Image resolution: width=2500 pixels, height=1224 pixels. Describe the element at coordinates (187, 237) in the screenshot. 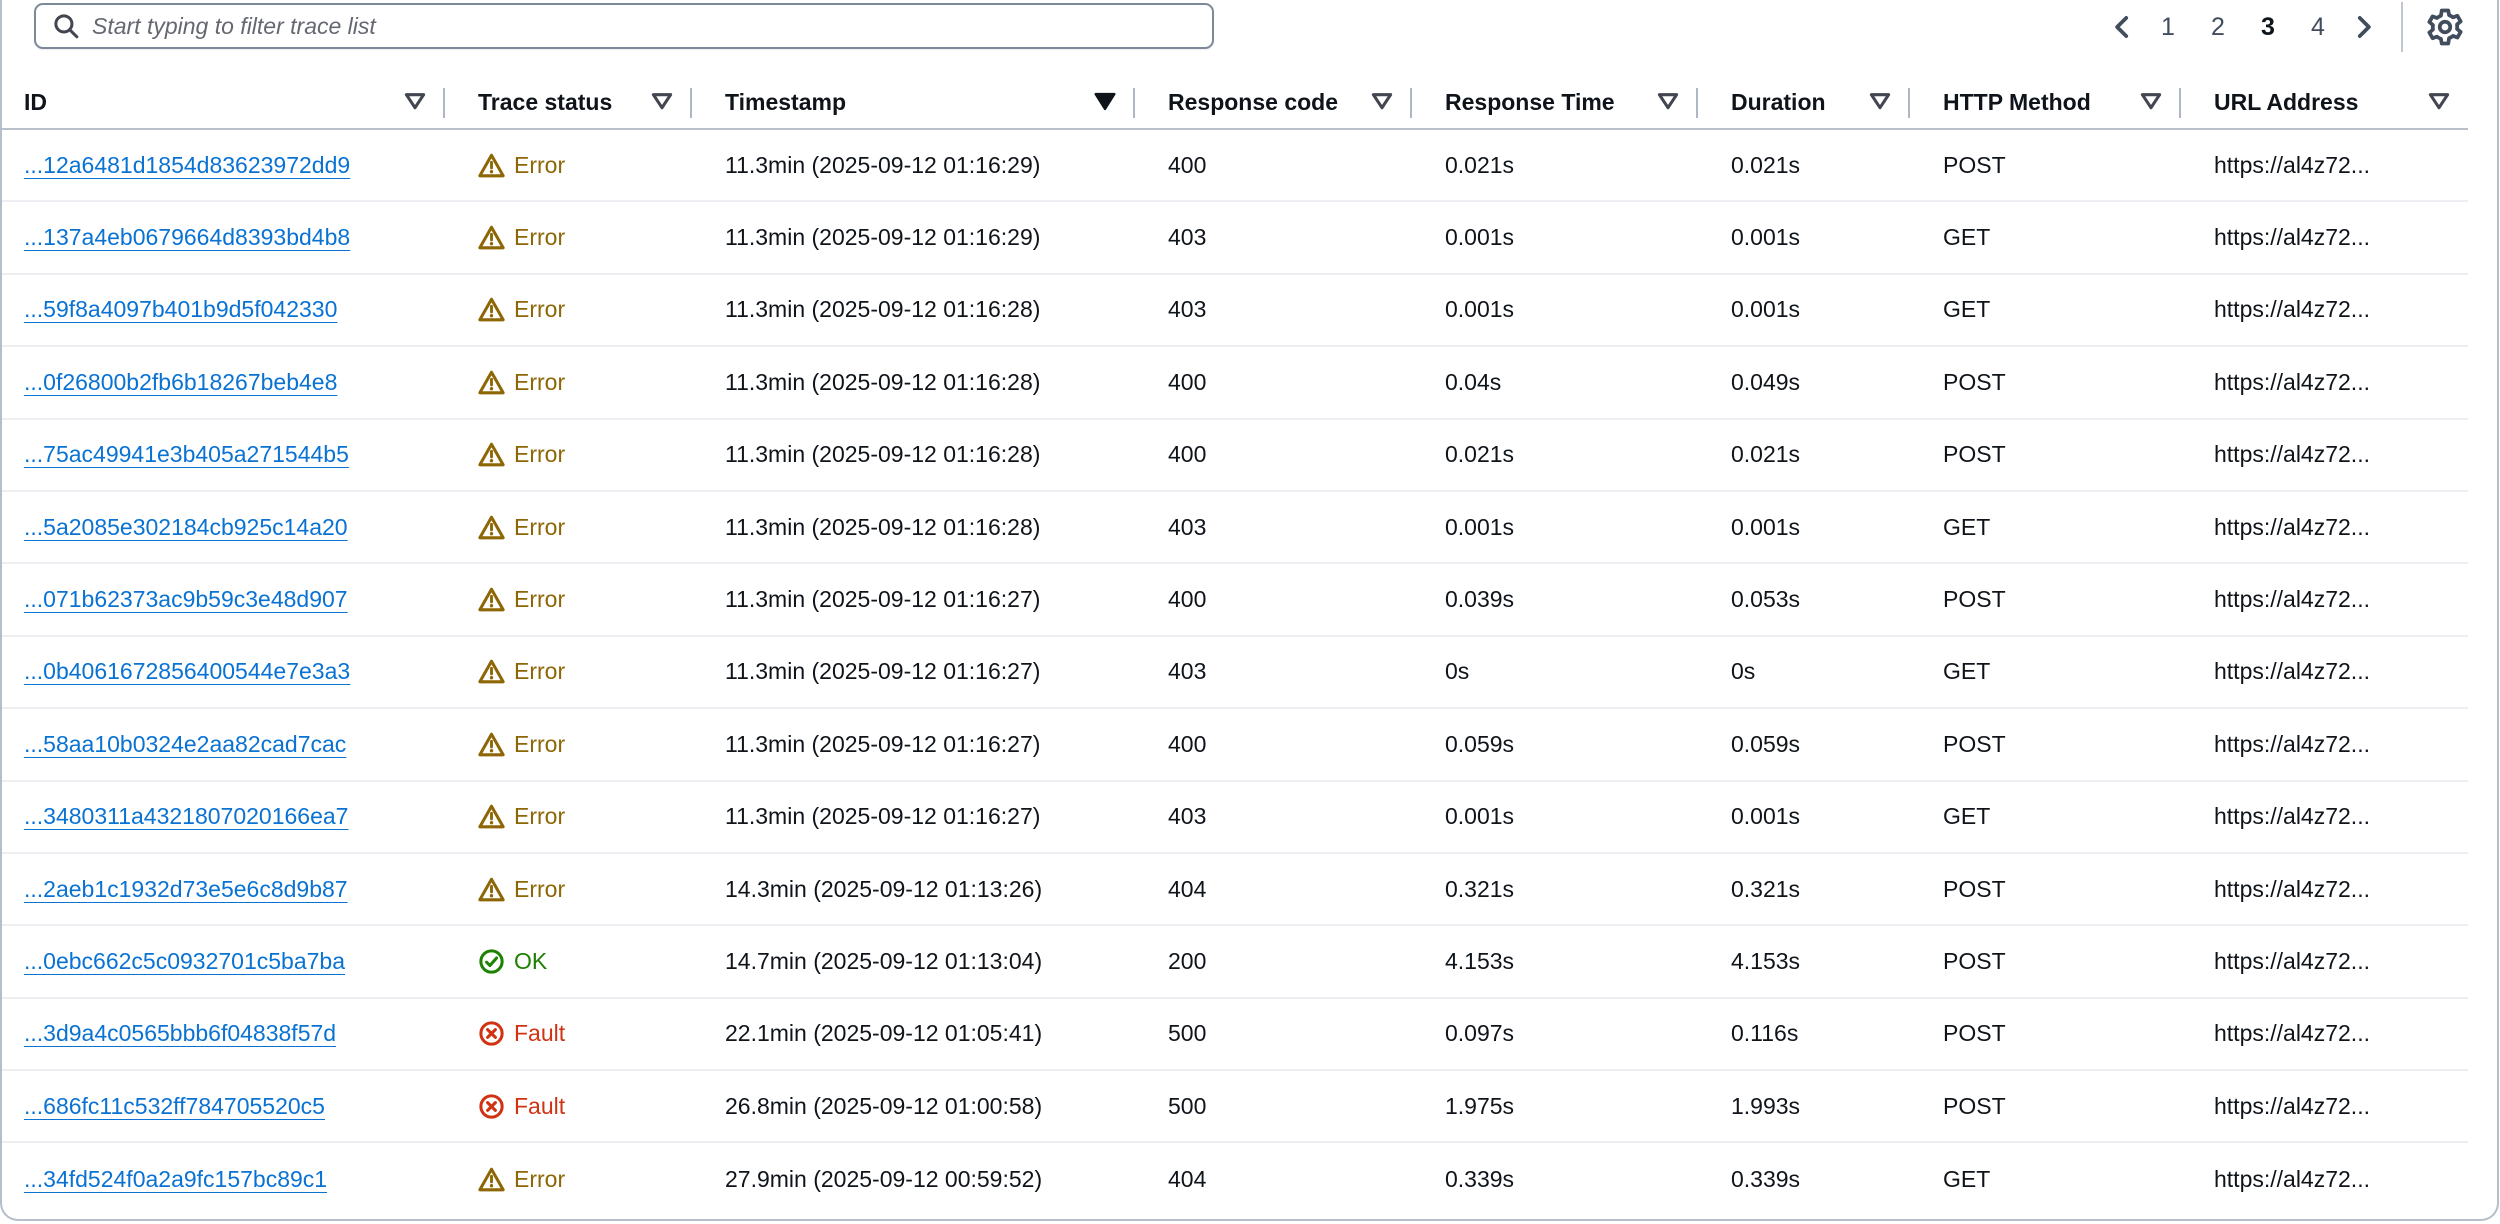

I see `trace-id-link: ...137a4eb0679664d8393bd4b8` at that location.